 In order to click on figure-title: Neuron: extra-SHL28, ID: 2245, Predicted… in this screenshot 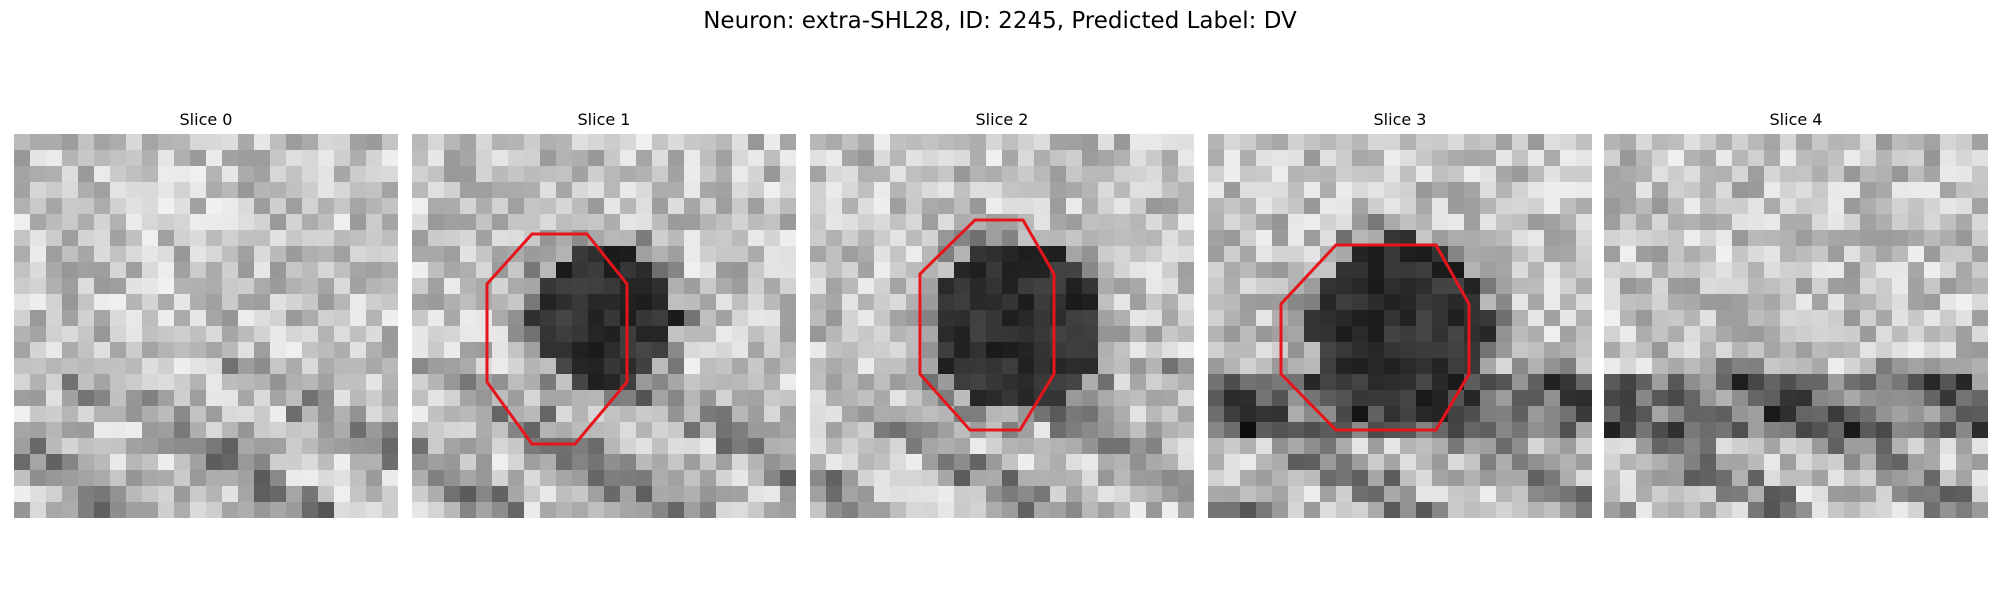, I will do `click(1000, 21)`.